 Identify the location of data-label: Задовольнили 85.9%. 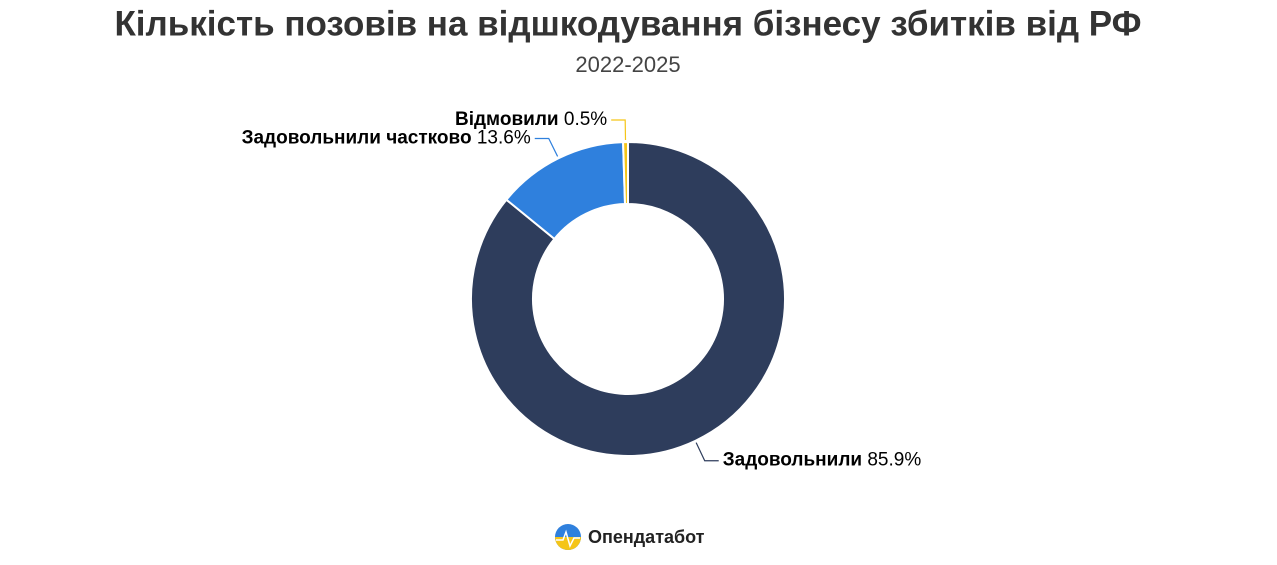
(822, 460).